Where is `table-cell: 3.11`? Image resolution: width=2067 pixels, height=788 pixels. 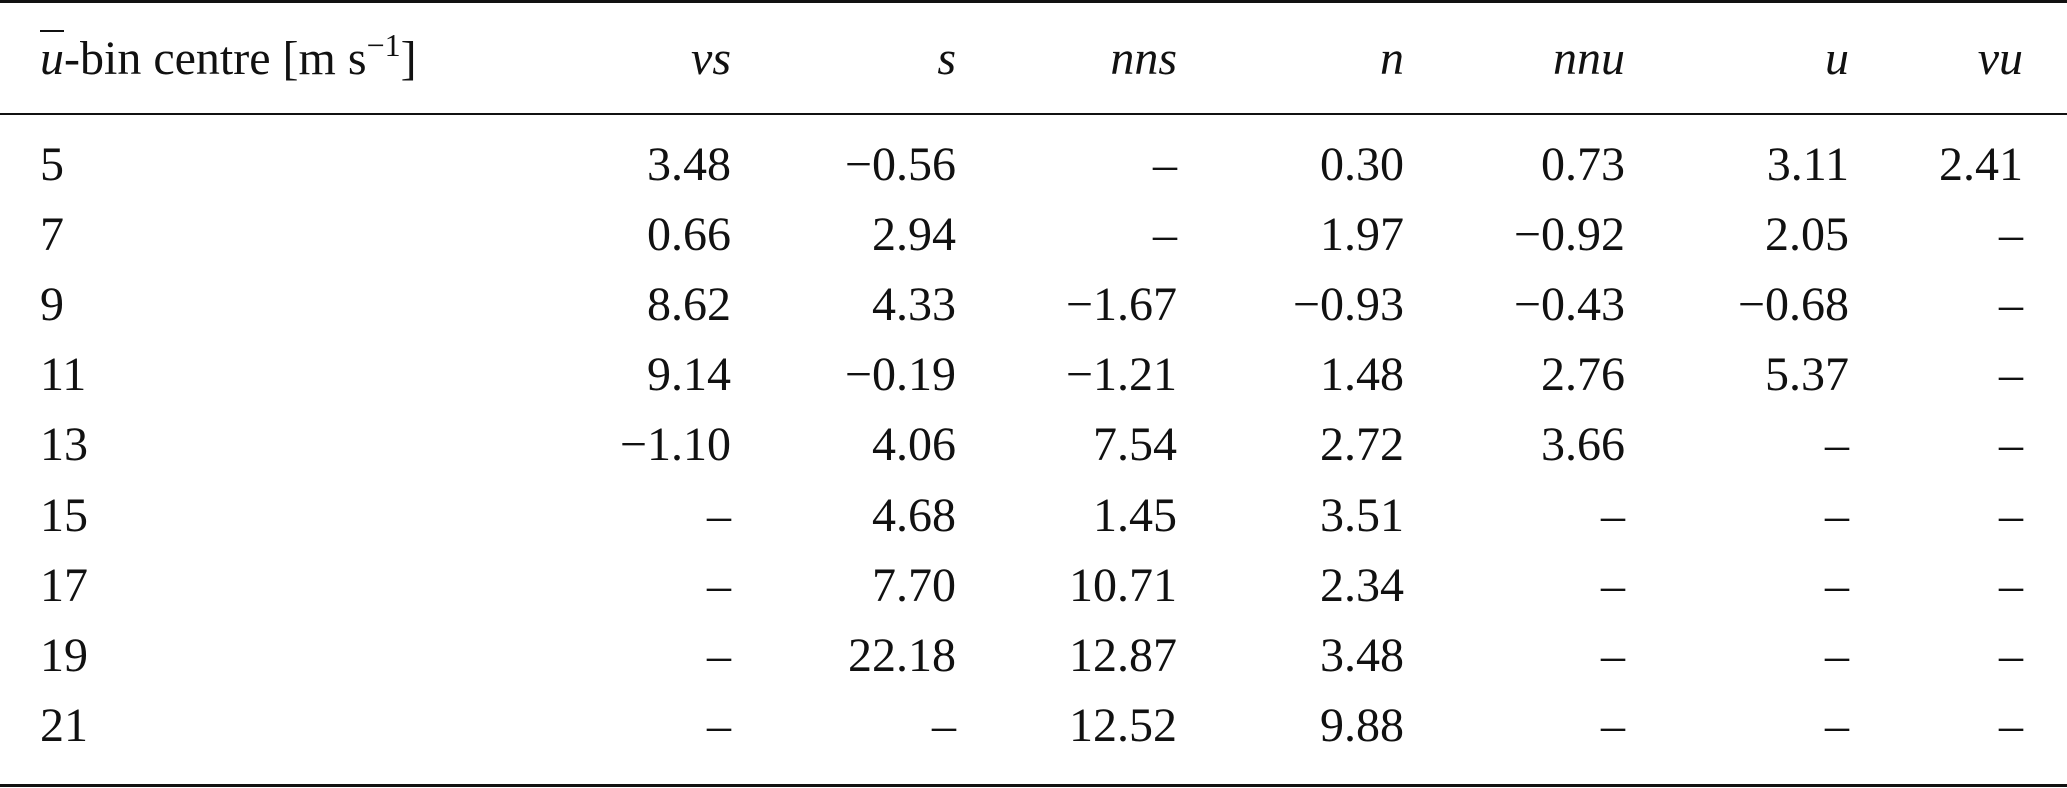 table-cell: 3.11 is located at coordinates (1807, 164).